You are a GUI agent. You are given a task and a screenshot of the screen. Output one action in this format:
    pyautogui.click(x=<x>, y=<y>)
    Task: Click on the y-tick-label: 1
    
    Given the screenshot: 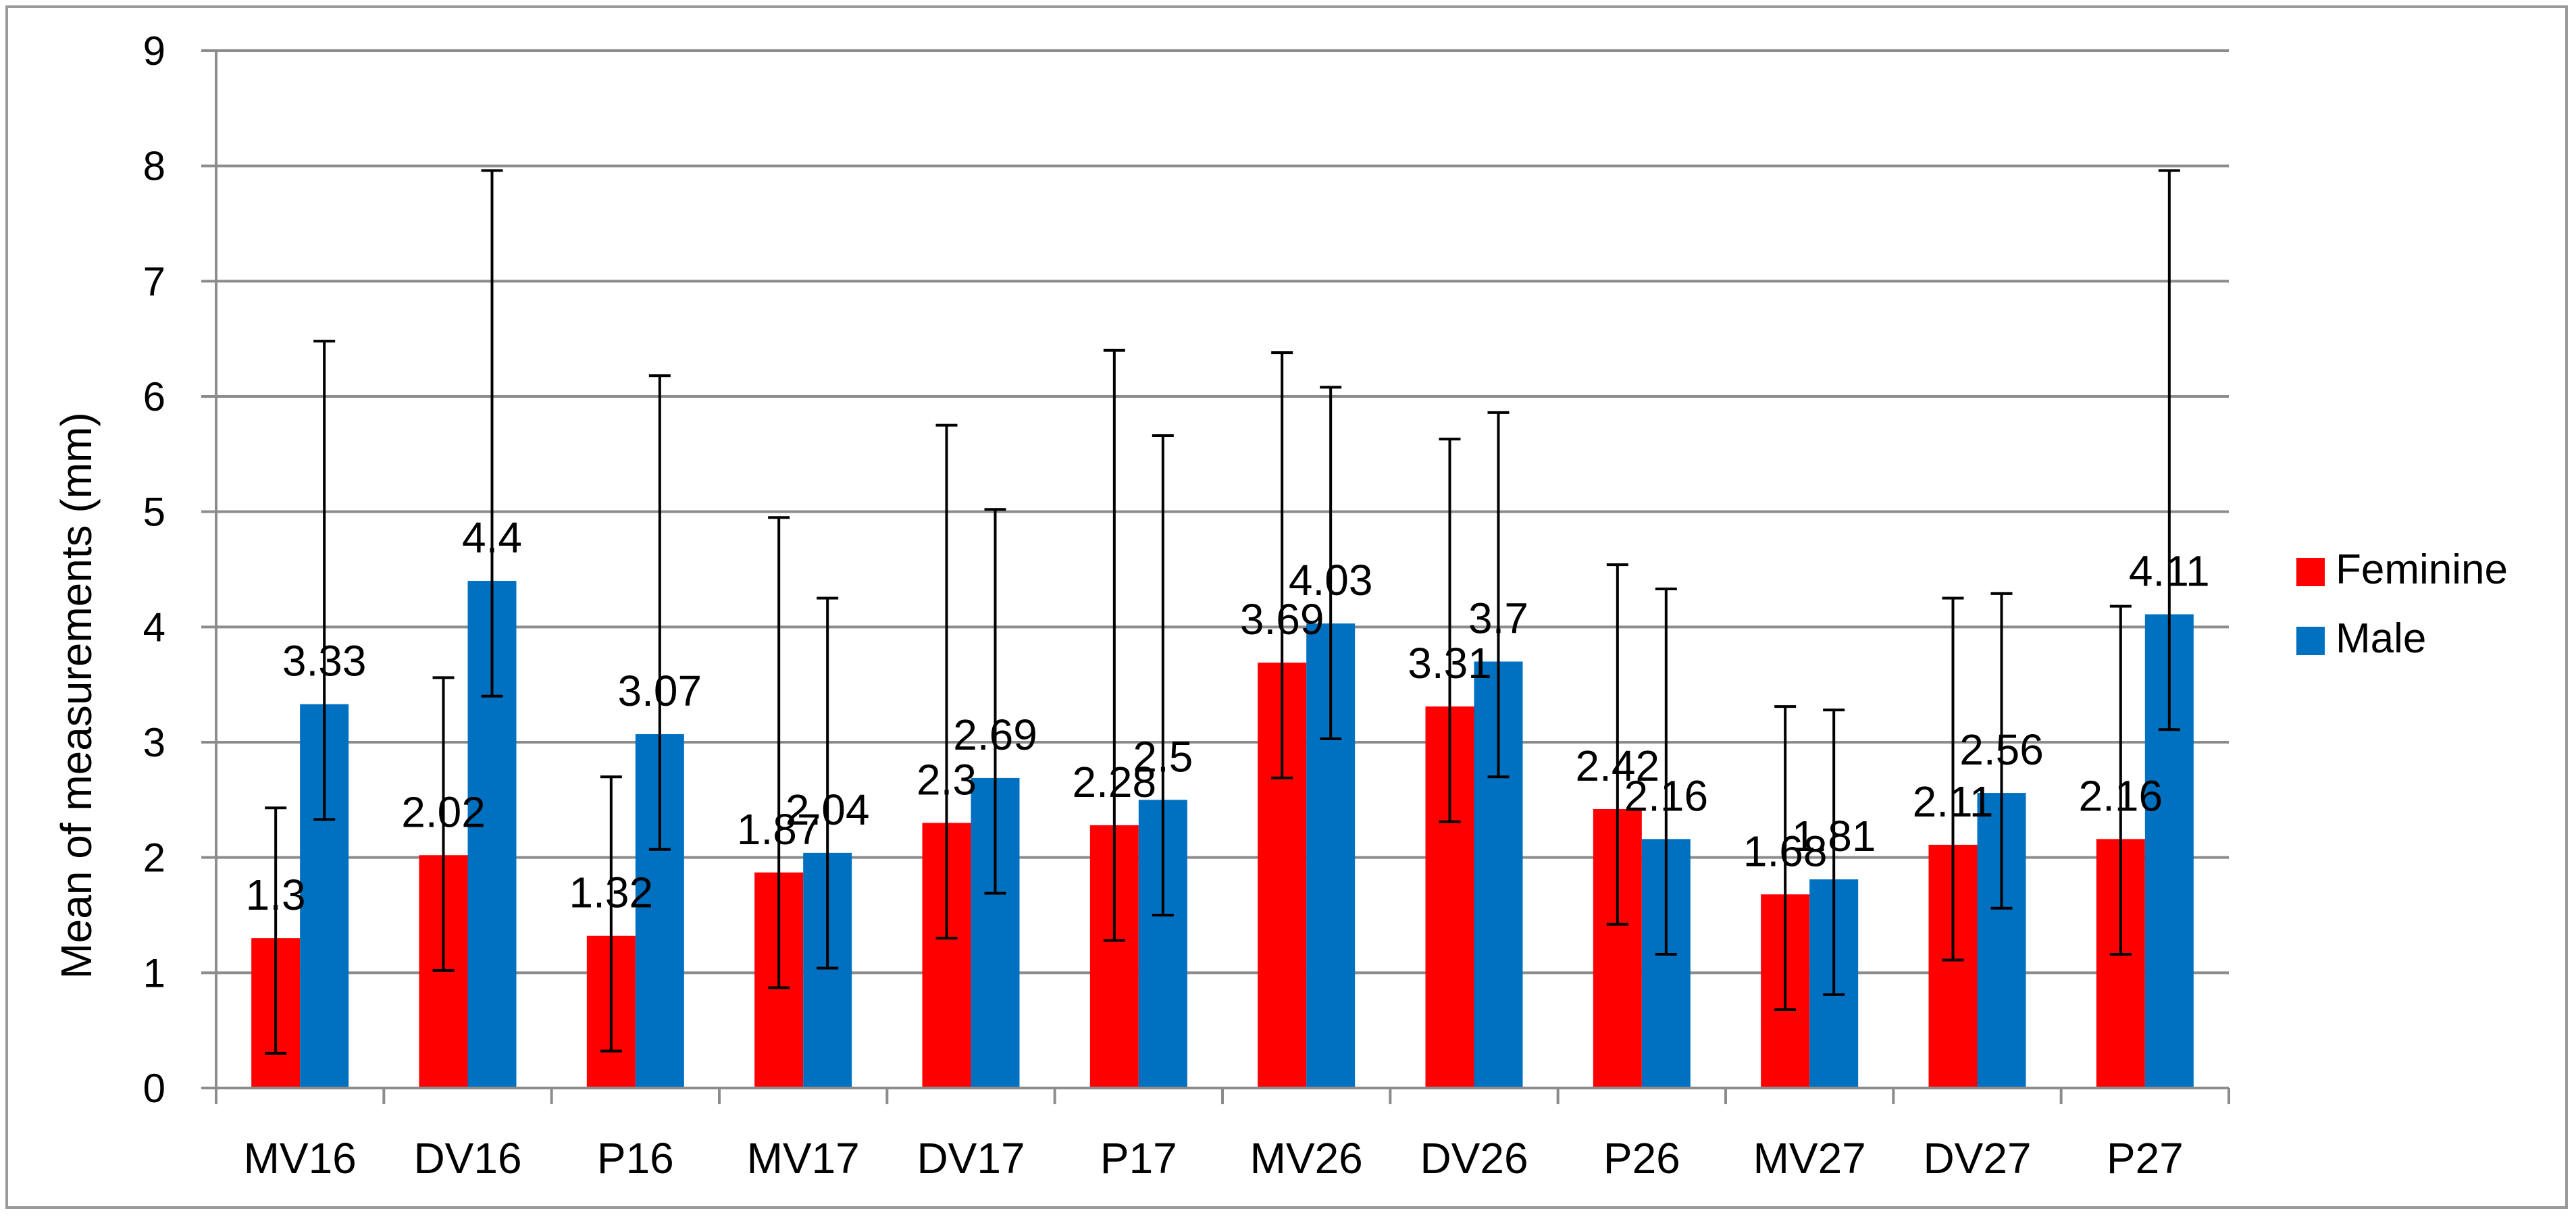 What is the action you would take?
    pyautogui.click(x=154, y=972)
    